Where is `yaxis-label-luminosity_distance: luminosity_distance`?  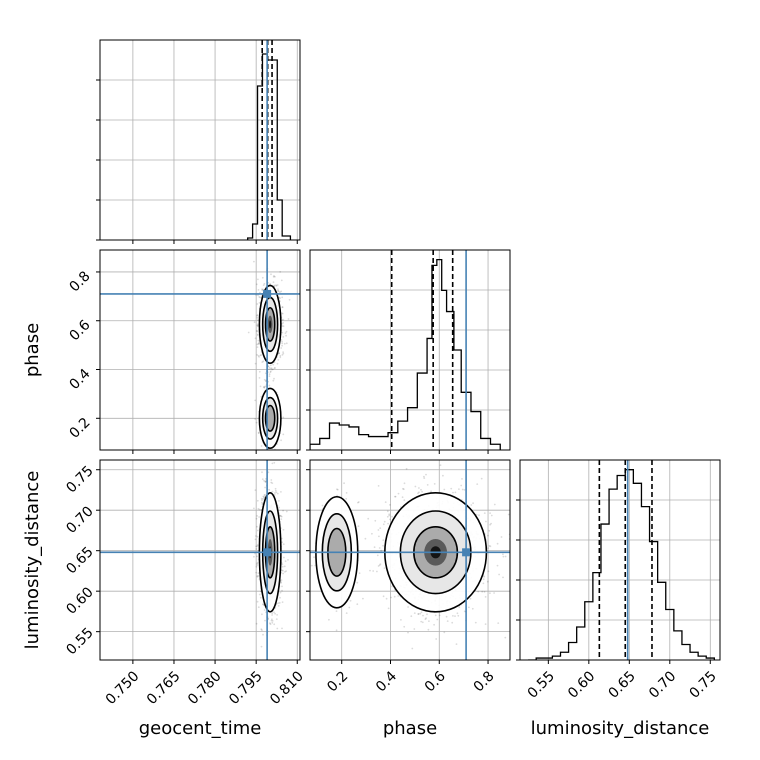
yaxis-label-luminosity_distance: luminosity_distance is located at coordinates (32, 560).